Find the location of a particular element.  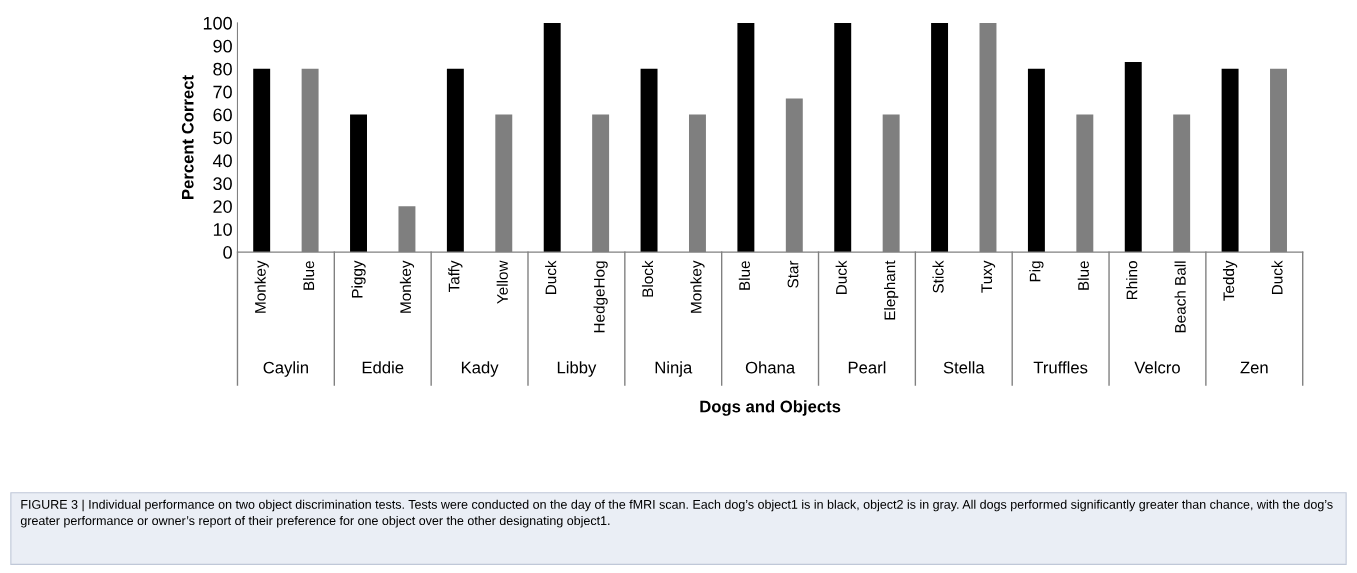

y-tick-label: 80 is located at coordinates (222, 69).